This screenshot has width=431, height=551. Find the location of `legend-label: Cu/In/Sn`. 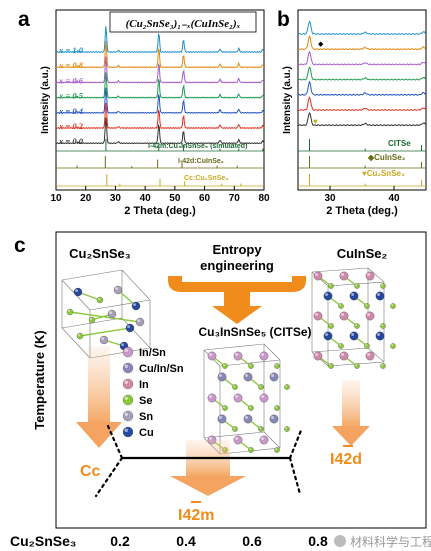

legend-label: Cu/In/Sn is located at coordinates (161, 369).